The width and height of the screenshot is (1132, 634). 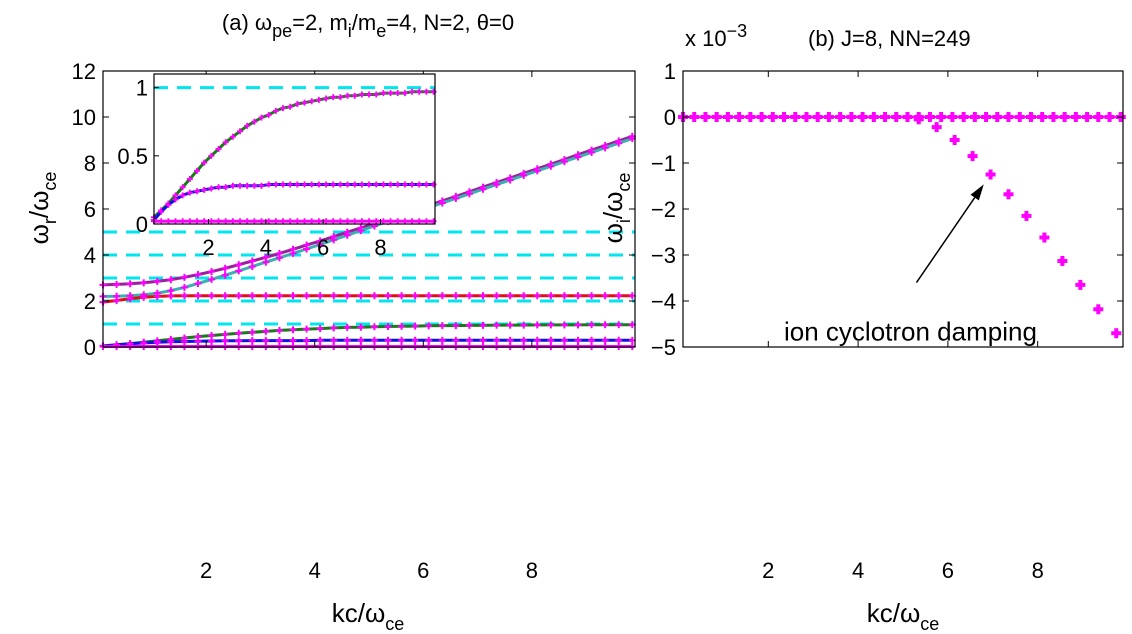 I want to click on panel-b-title: (b) J=8, NN=249, so click(x=889, y=38).